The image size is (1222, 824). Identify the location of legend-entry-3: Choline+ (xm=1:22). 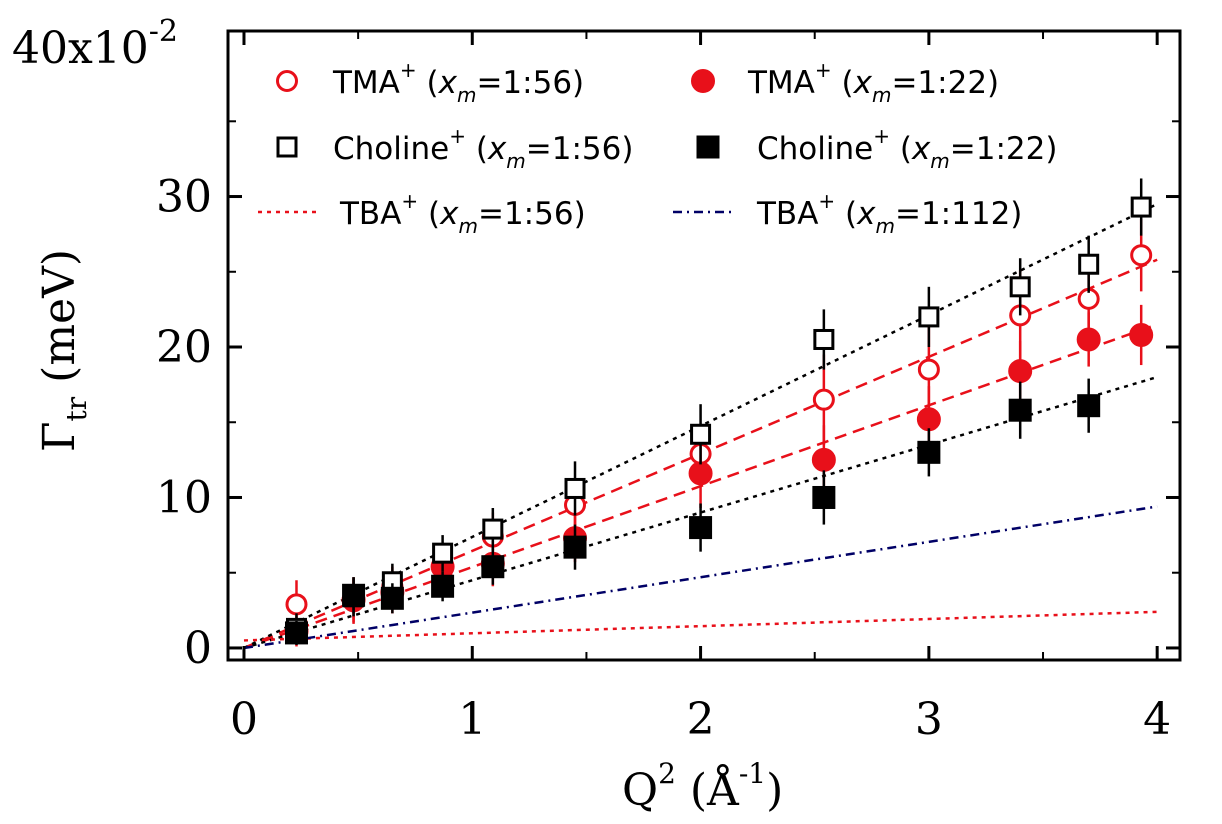
(876, 148).